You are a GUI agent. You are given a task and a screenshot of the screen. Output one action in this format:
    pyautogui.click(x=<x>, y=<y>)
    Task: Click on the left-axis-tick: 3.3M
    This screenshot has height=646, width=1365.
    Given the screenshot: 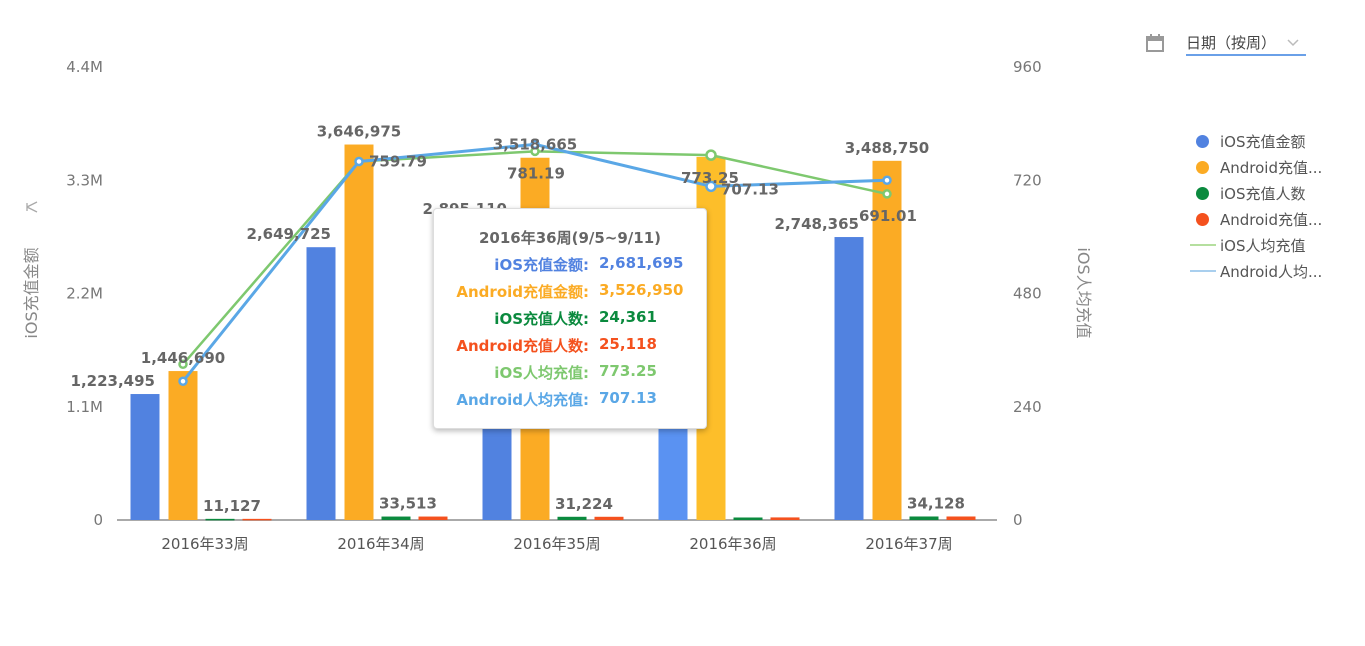 What is the action you would take?
    pyautogui.click(x=84, y=180)
    